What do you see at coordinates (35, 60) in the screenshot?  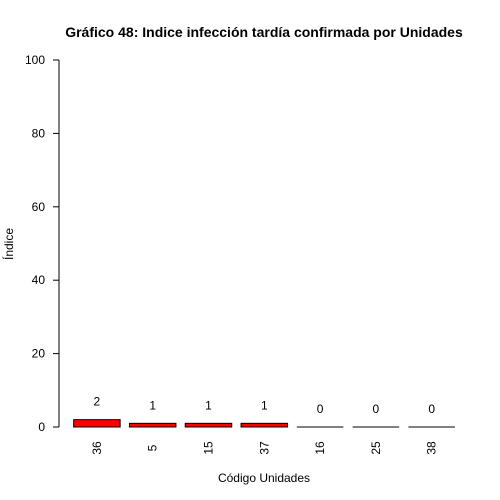 I see `y-tick-label: 100` at bounding box center [35, 60].